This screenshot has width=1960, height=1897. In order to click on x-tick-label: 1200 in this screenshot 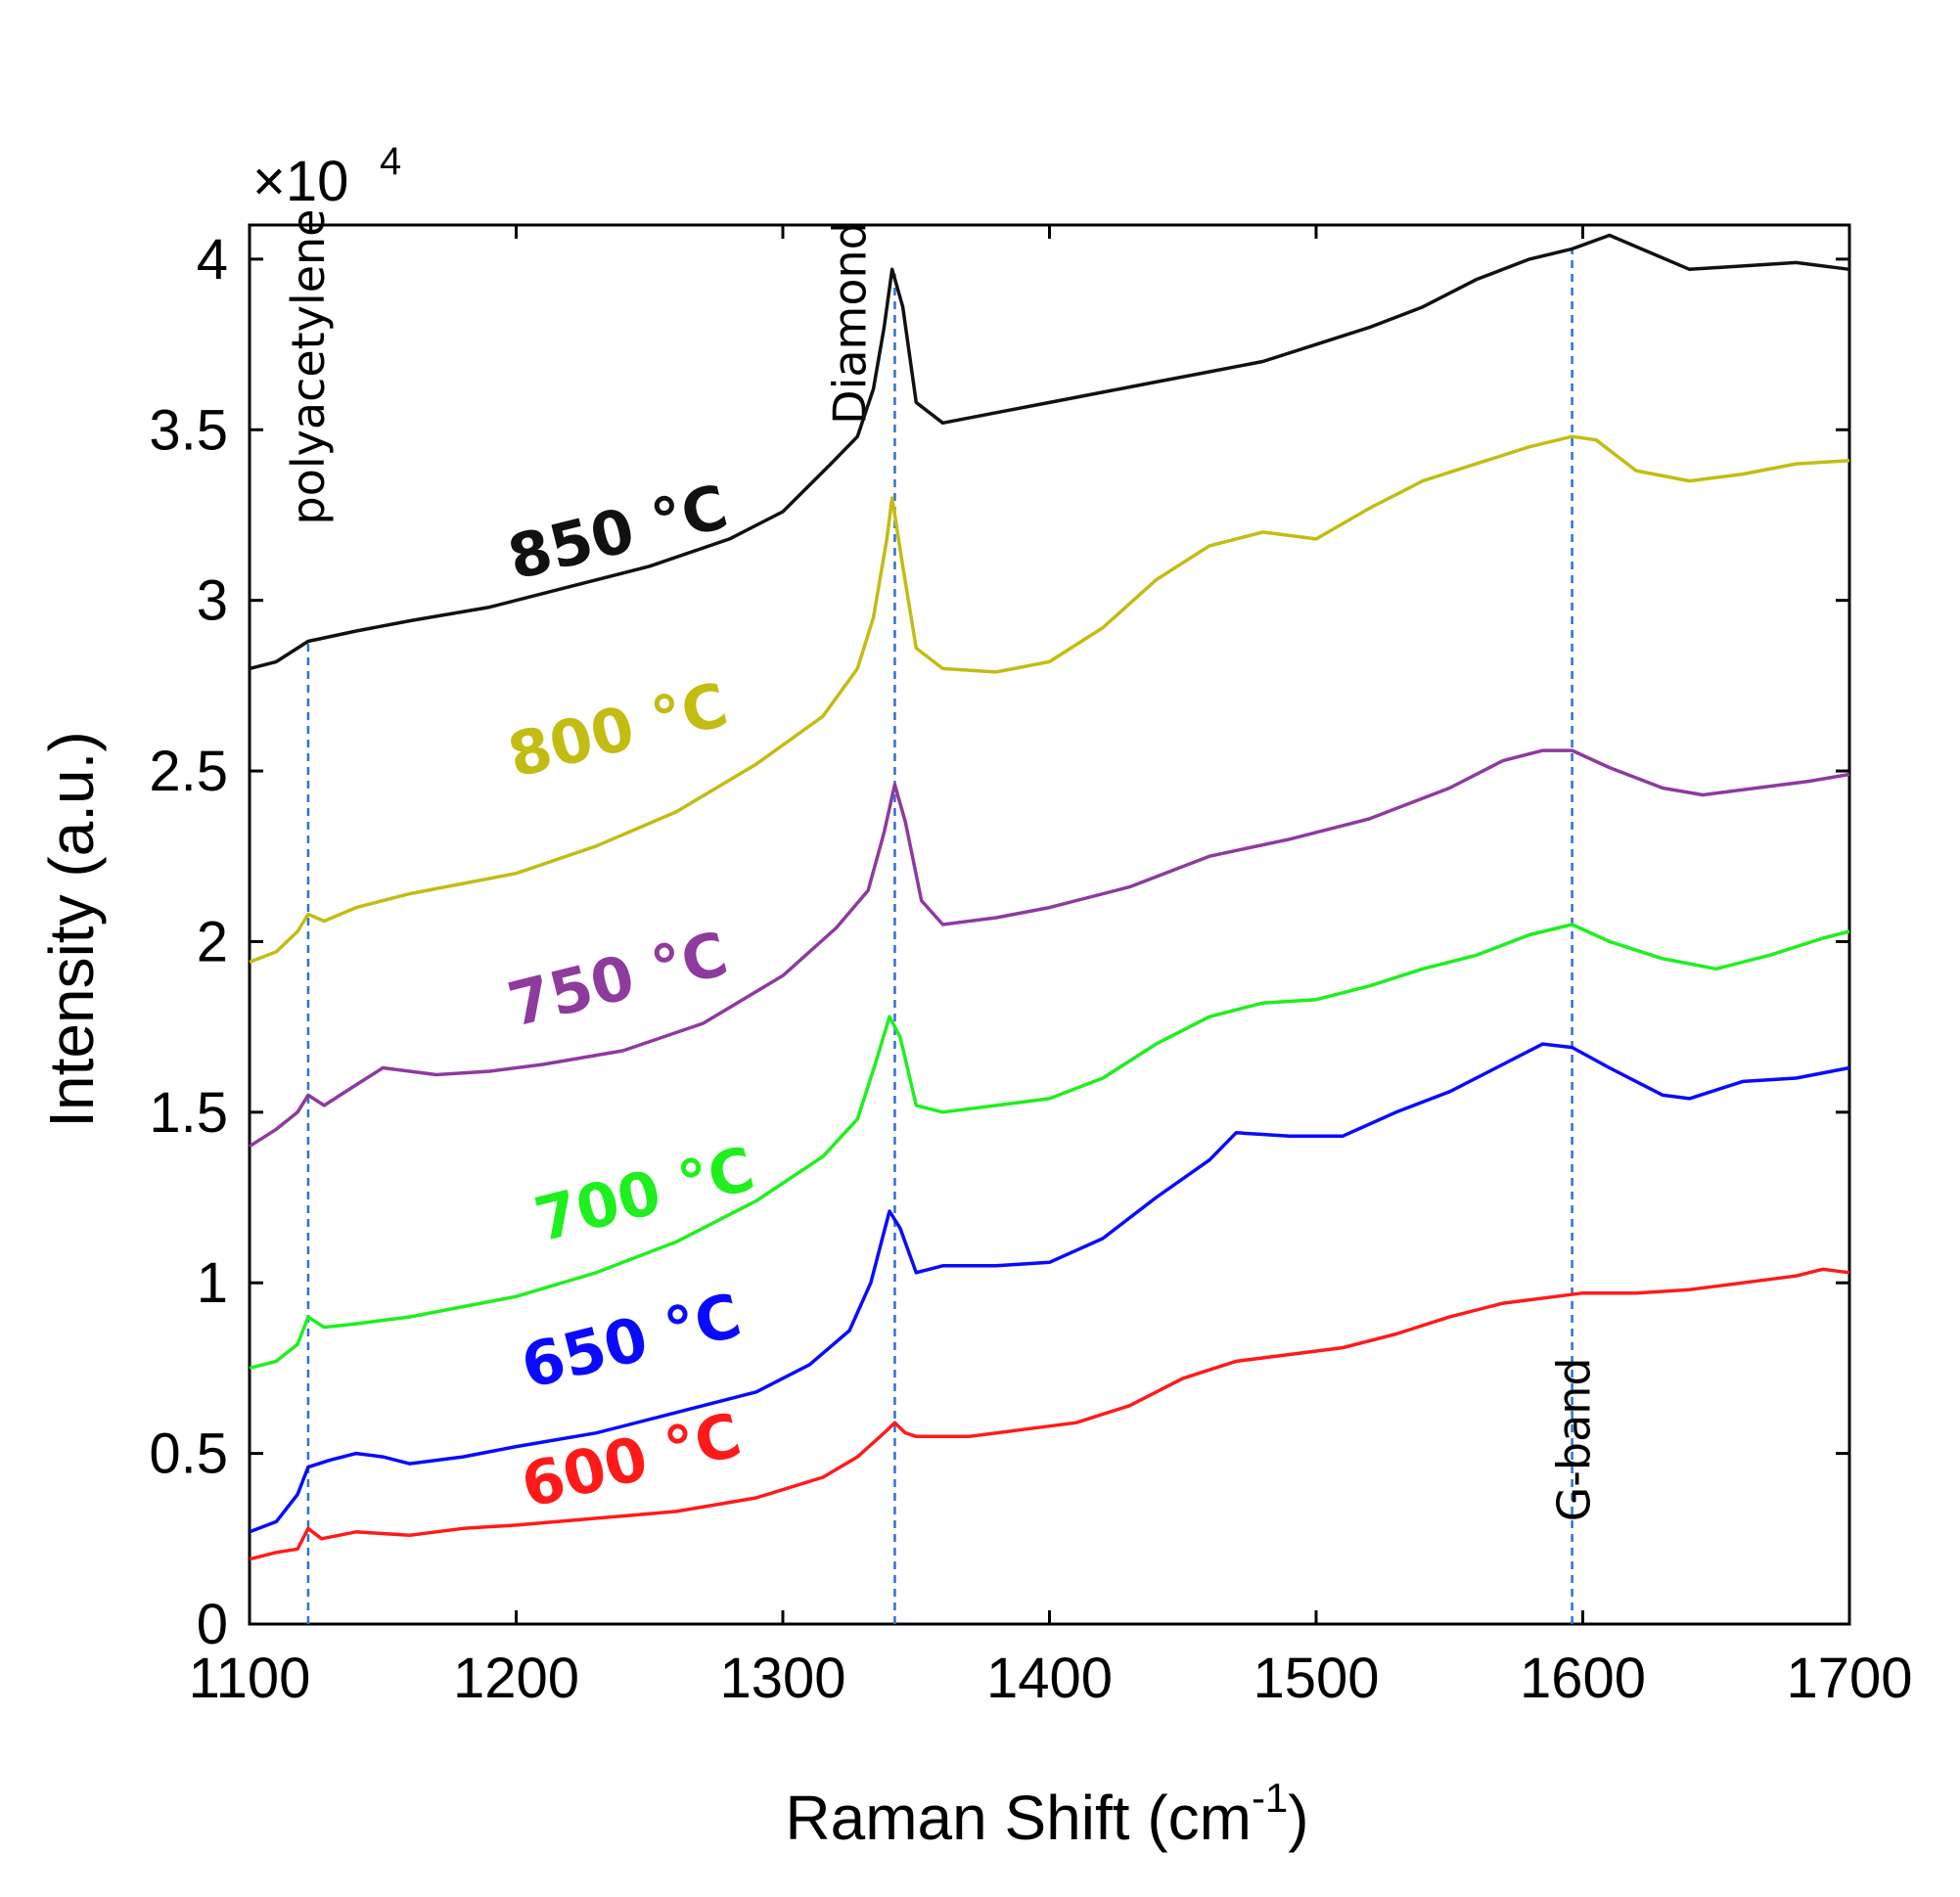, I will do `click(516, 1678)`.